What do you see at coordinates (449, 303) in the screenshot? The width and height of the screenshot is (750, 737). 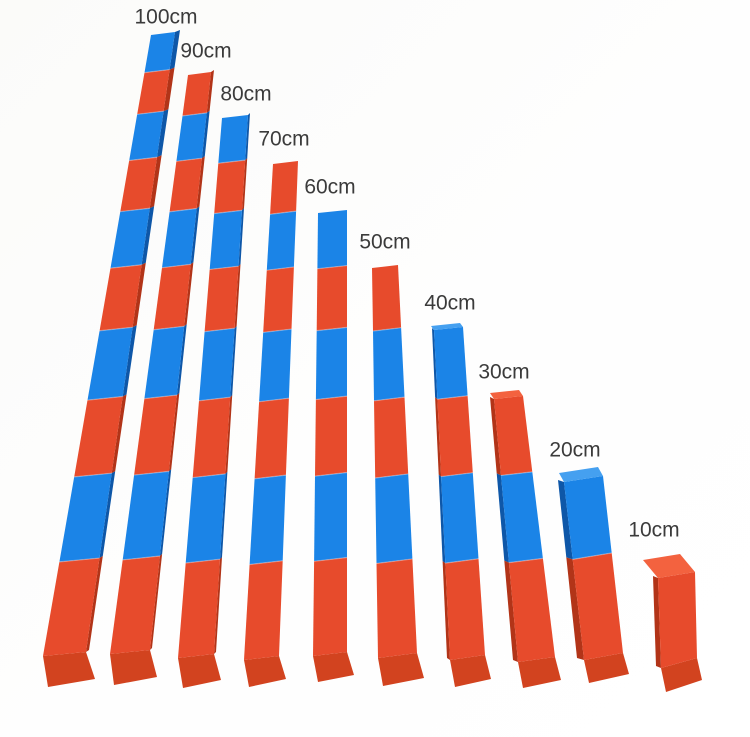 I see `rod-label-40cm: 40cm` at bounding box center [449, 303].